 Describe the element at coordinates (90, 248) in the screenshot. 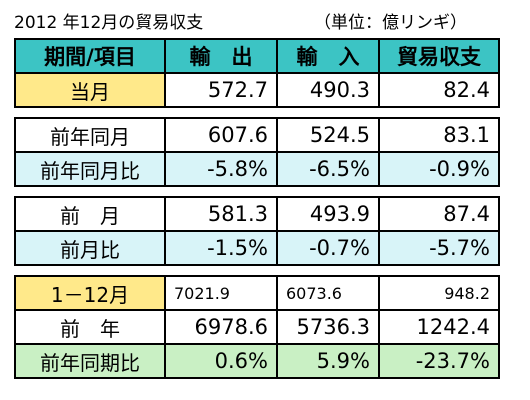

I see `row-label: 前月比` at that location.